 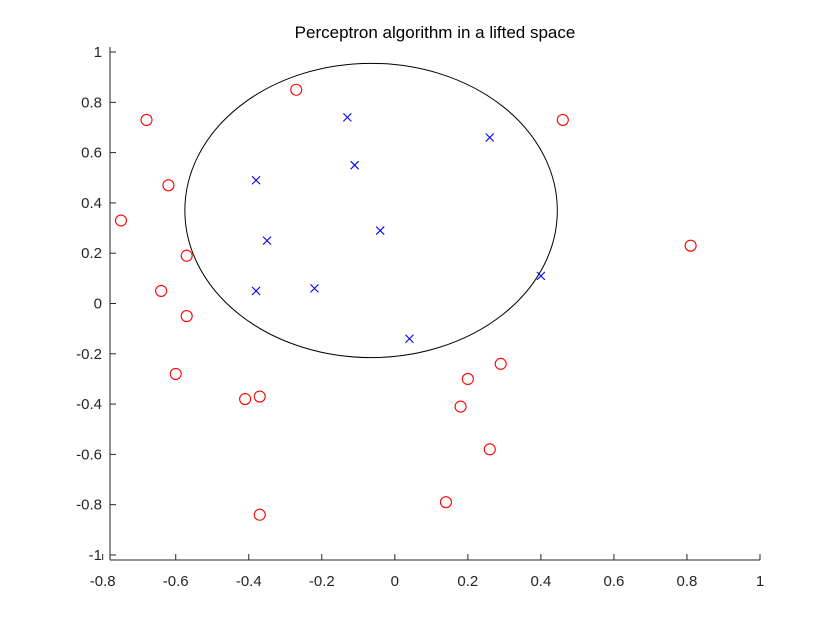 What do you see at coordinates (95, 555) in the screenshot?
I see `y-tick-label: -1` at bounding box center [95, 555].